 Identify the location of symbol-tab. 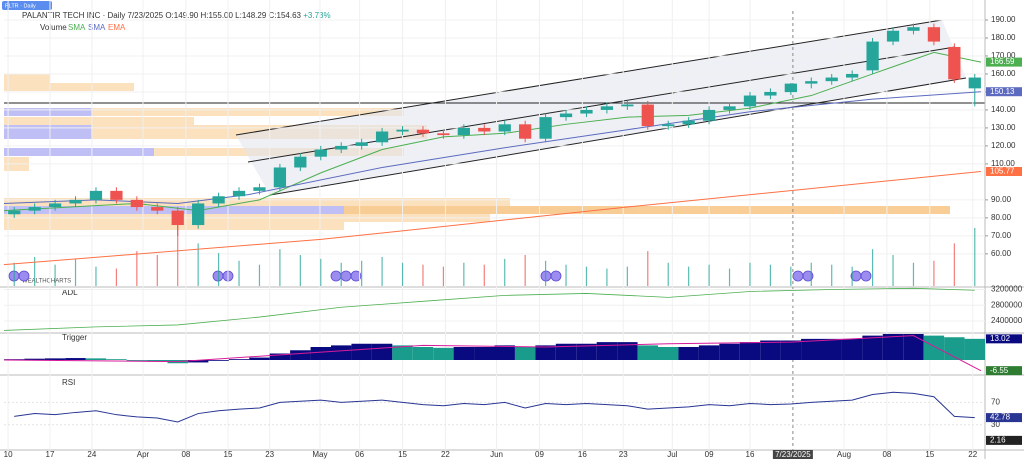
(27, 5).